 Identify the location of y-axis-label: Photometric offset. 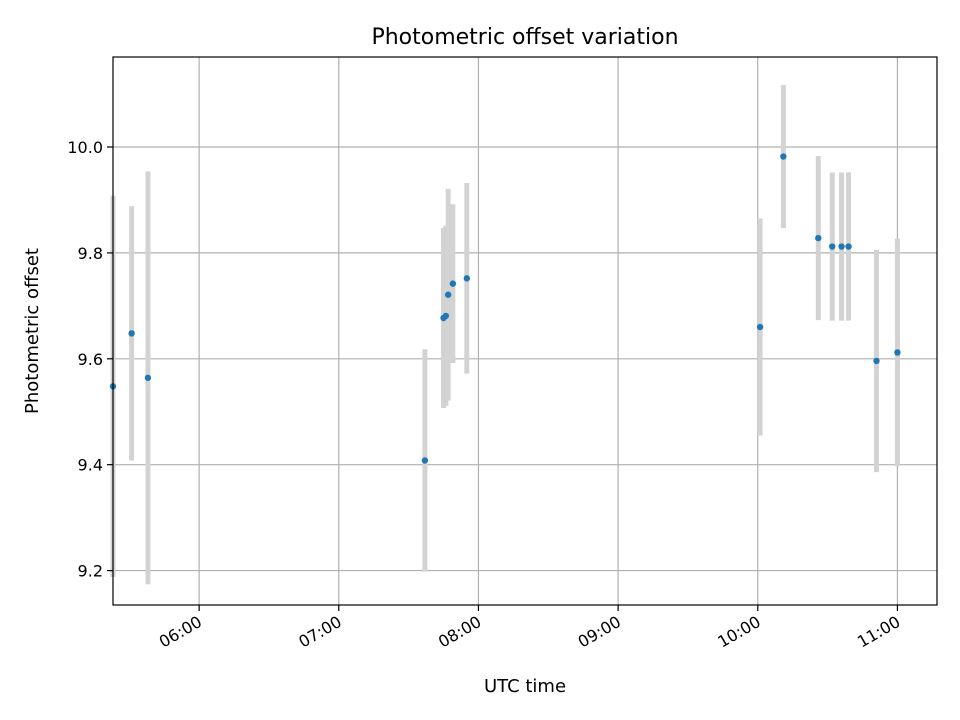
(32, 331).